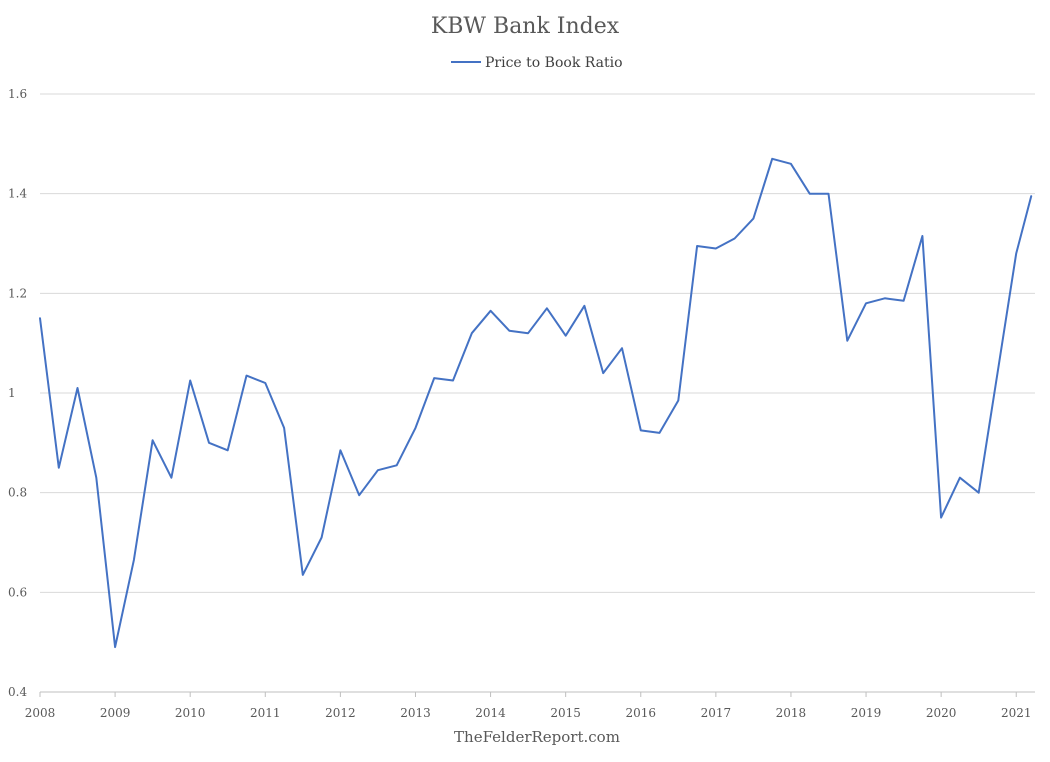 The image size is (1050, 762). Describe the element at coordinates (17, 194) in the screenshot. I see `y-tick-label: 1.4` at that location.